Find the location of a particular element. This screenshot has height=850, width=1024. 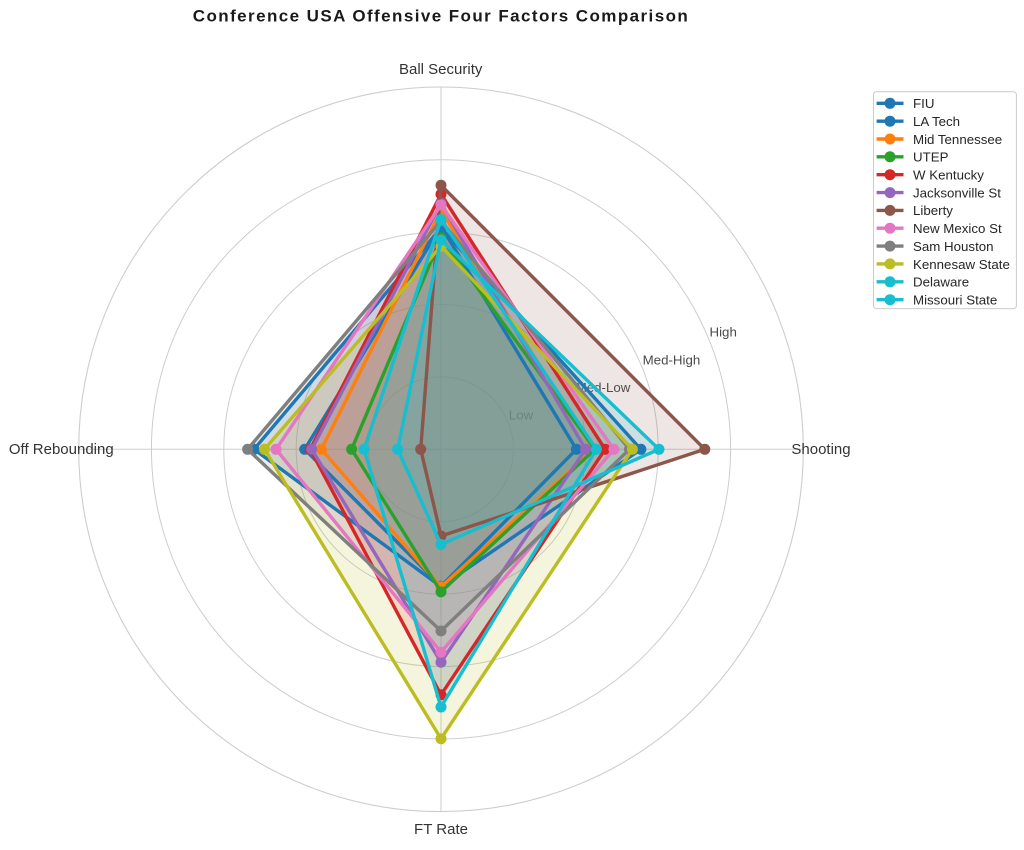

svg-text: Liberty is located at coordinates (933, 210).